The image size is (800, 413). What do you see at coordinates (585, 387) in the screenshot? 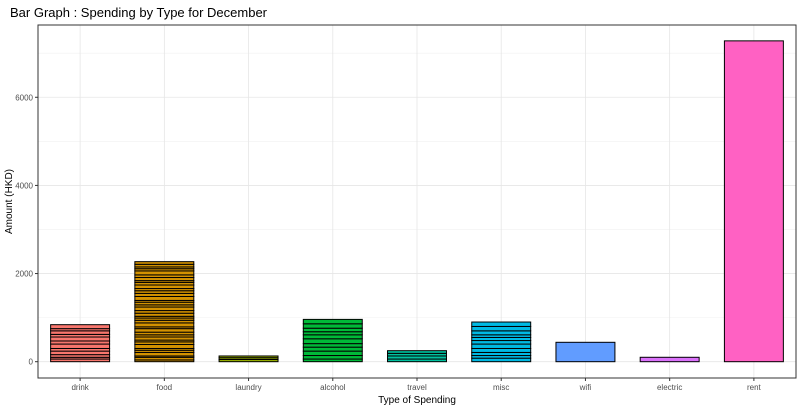
I see `x-tick-label: wifi` at bounding box center [585, 387].